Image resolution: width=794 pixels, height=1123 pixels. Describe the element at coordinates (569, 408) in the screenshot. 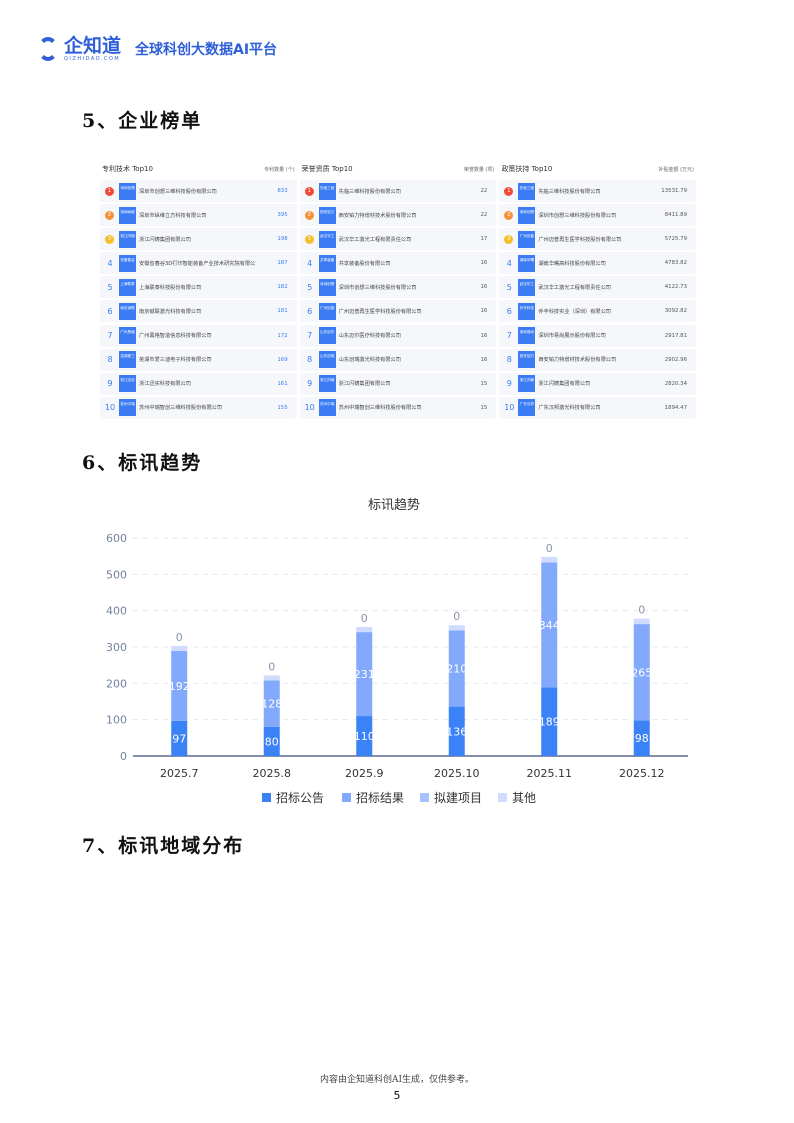

I see `company-name: 广东汉邦激光科技有限公司` at that location.